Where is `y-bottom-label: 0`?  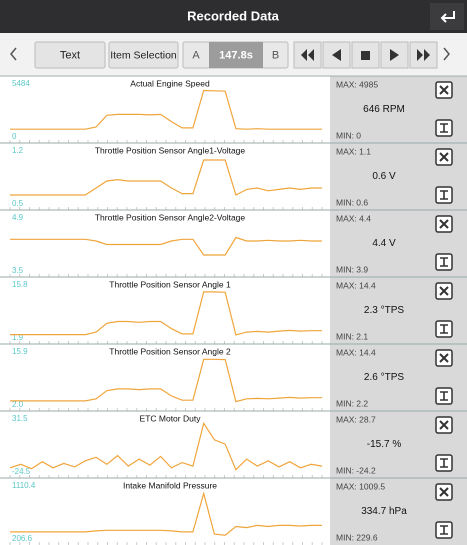 y-bottom-label: 0 is located at coordinates (14, 136).